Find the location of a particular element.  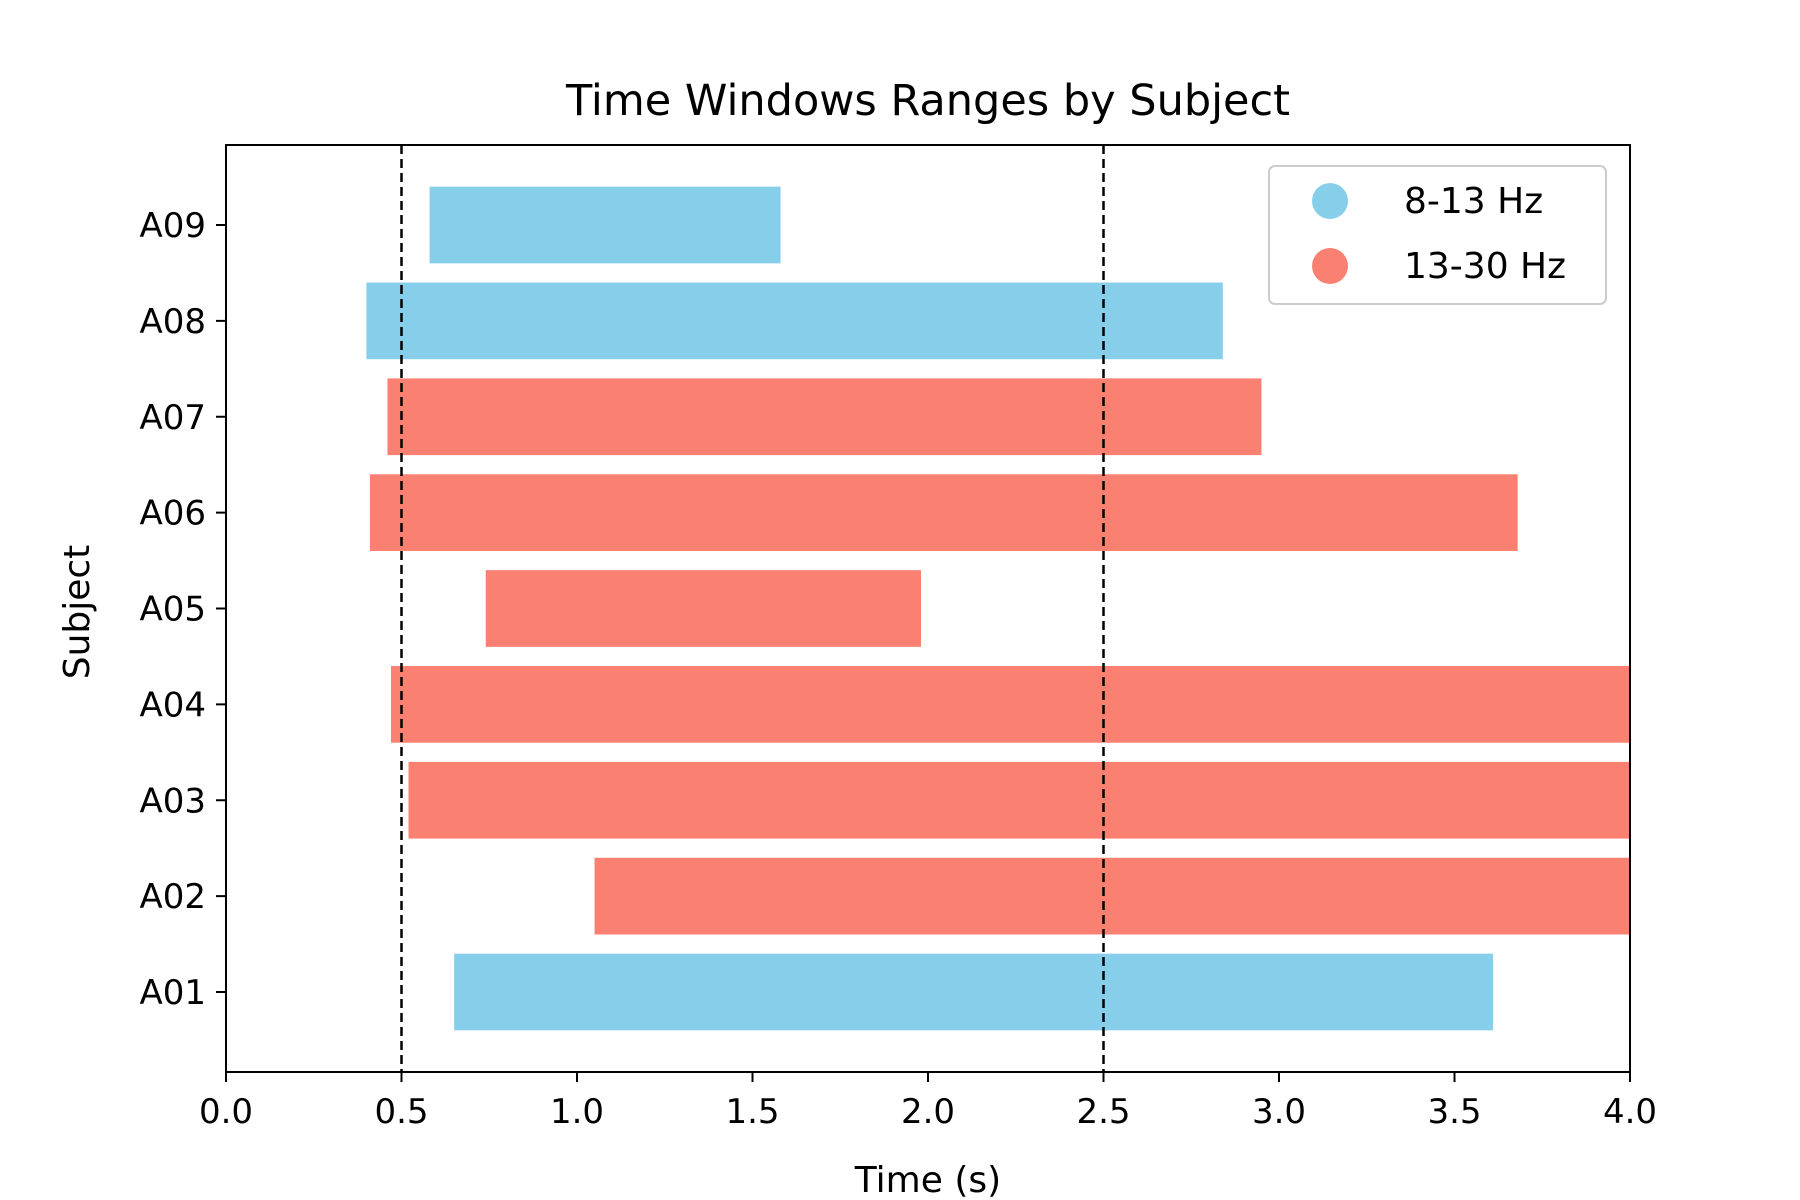

x-tick-label: 2.5 is located at coordinates (1103, 1112).